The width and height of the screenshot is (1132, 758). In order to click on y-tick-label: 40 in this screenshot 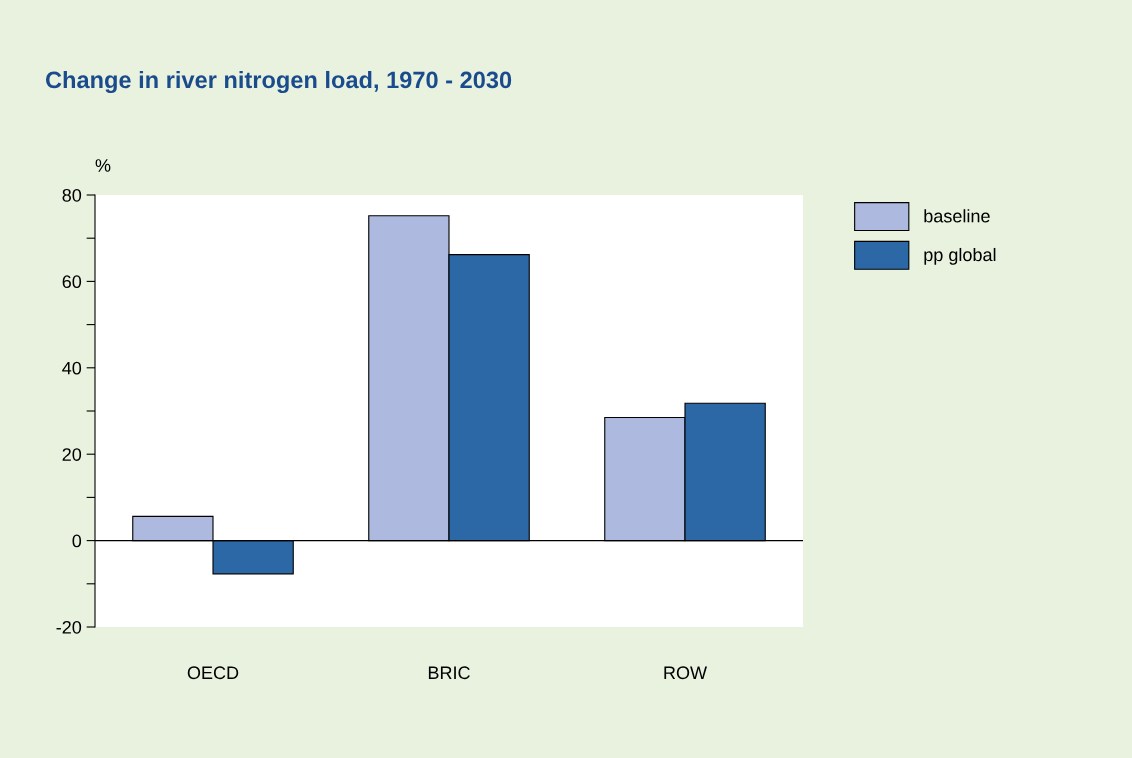, I will do `click(72, 368)`.